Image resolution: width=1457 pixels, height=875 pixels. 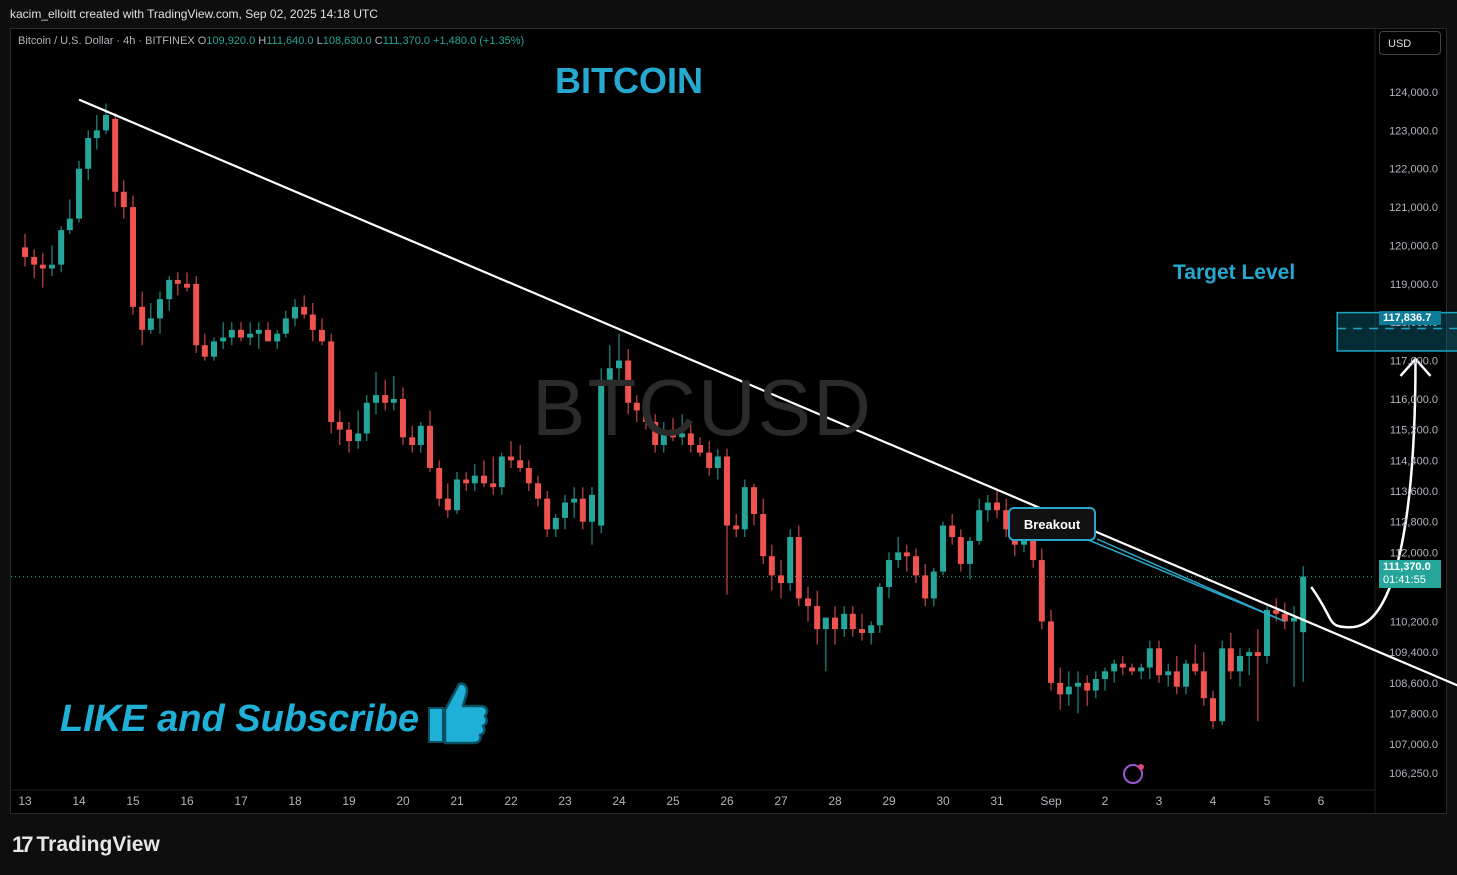 What do you see at coordinates (1407, 318) in the screenshot?
I see `target-price-text: 117,836.7` at bounding box center [1407, 318].